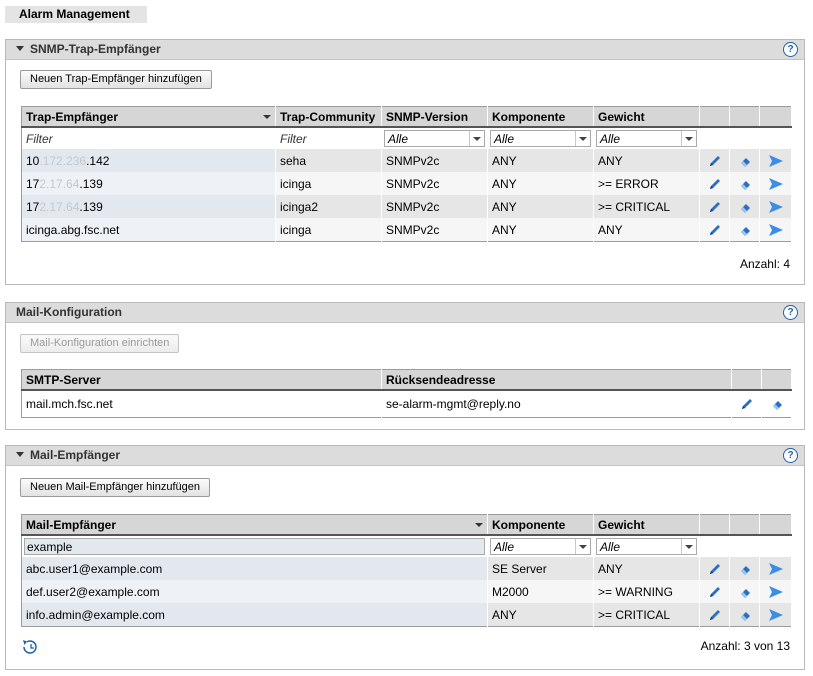  I want to click on col-header-trap-receiver: Trap-Empfänger, so click(148, 117).